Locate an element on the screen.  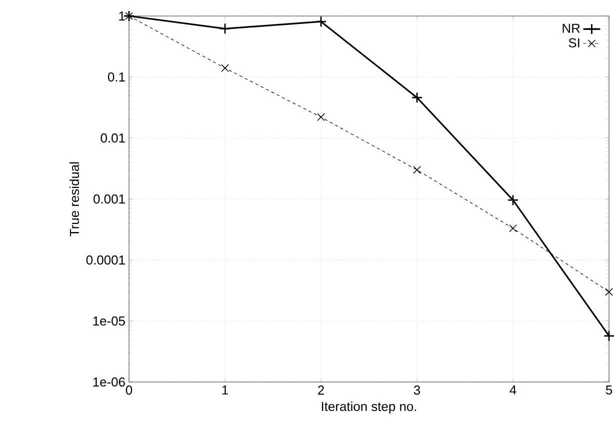
x-tick-label: 0 is located at coordinates (129, 390).